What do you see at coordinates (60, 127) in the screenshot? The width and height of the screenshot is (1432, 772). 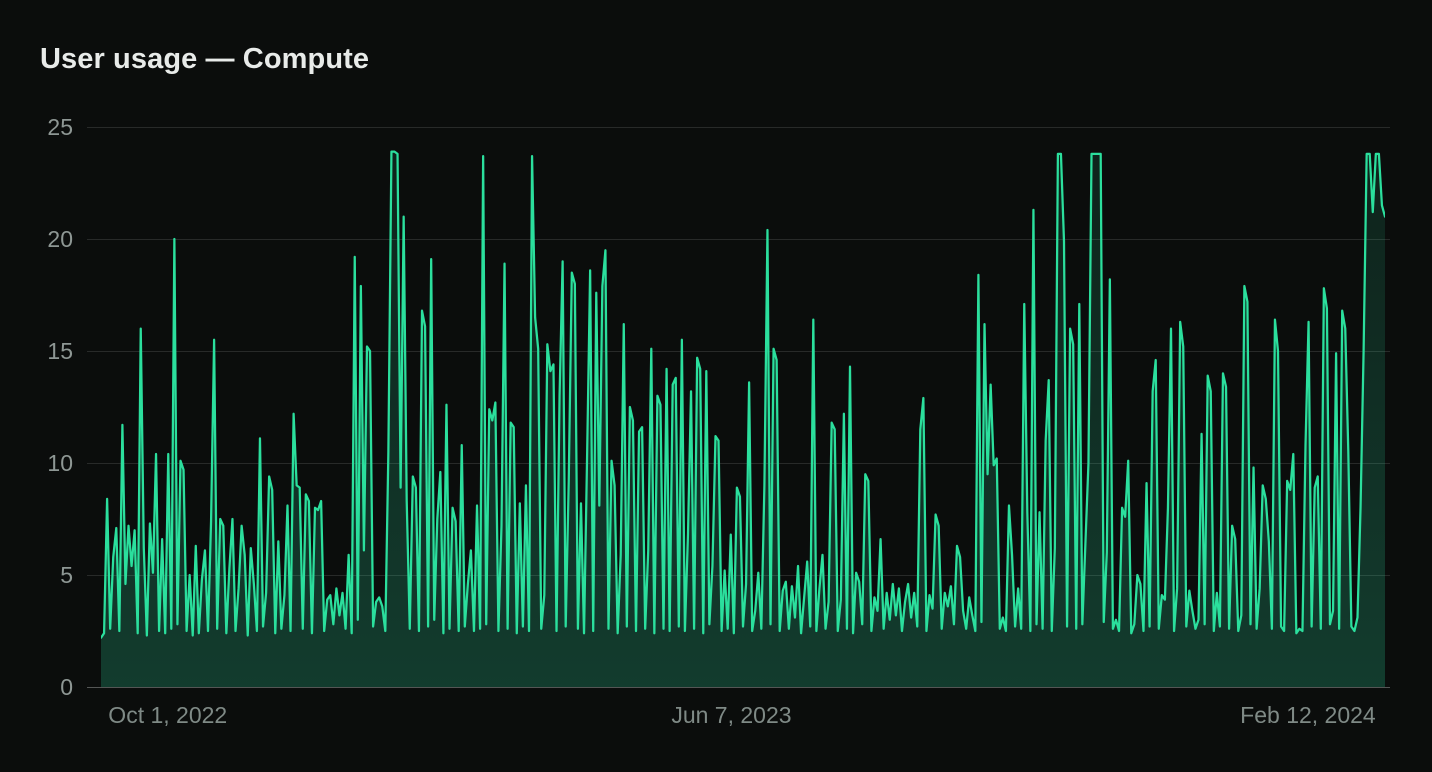 I see `y-tick-label: 25` at bounding box center [60, 127].